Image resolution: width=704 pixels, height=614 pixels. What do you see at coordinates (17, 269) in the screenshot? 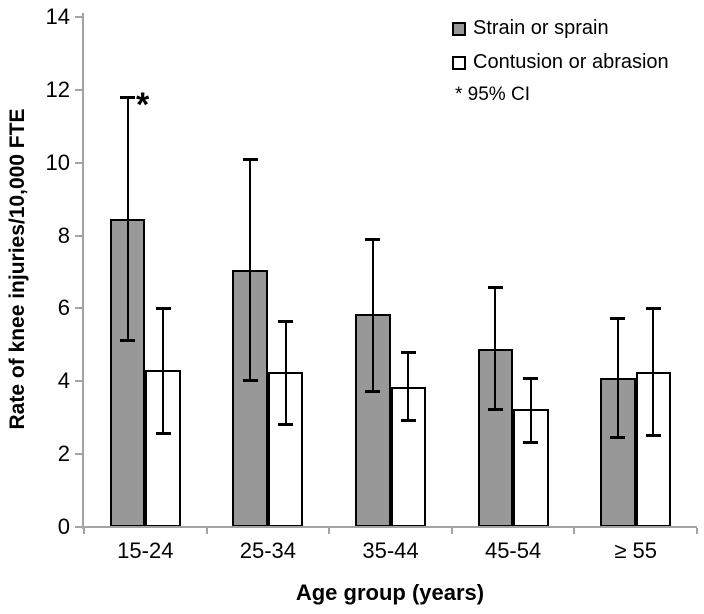
I see `y-axis-title: Rate of knee injuries/10,000 FTE` at bounding box center [17, 269].